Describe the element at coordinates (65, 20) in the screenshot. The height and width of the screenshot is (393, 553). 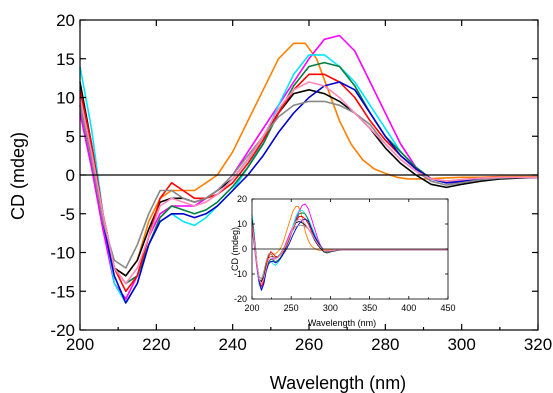
I see `main-y-tick-label: 20` at that location.